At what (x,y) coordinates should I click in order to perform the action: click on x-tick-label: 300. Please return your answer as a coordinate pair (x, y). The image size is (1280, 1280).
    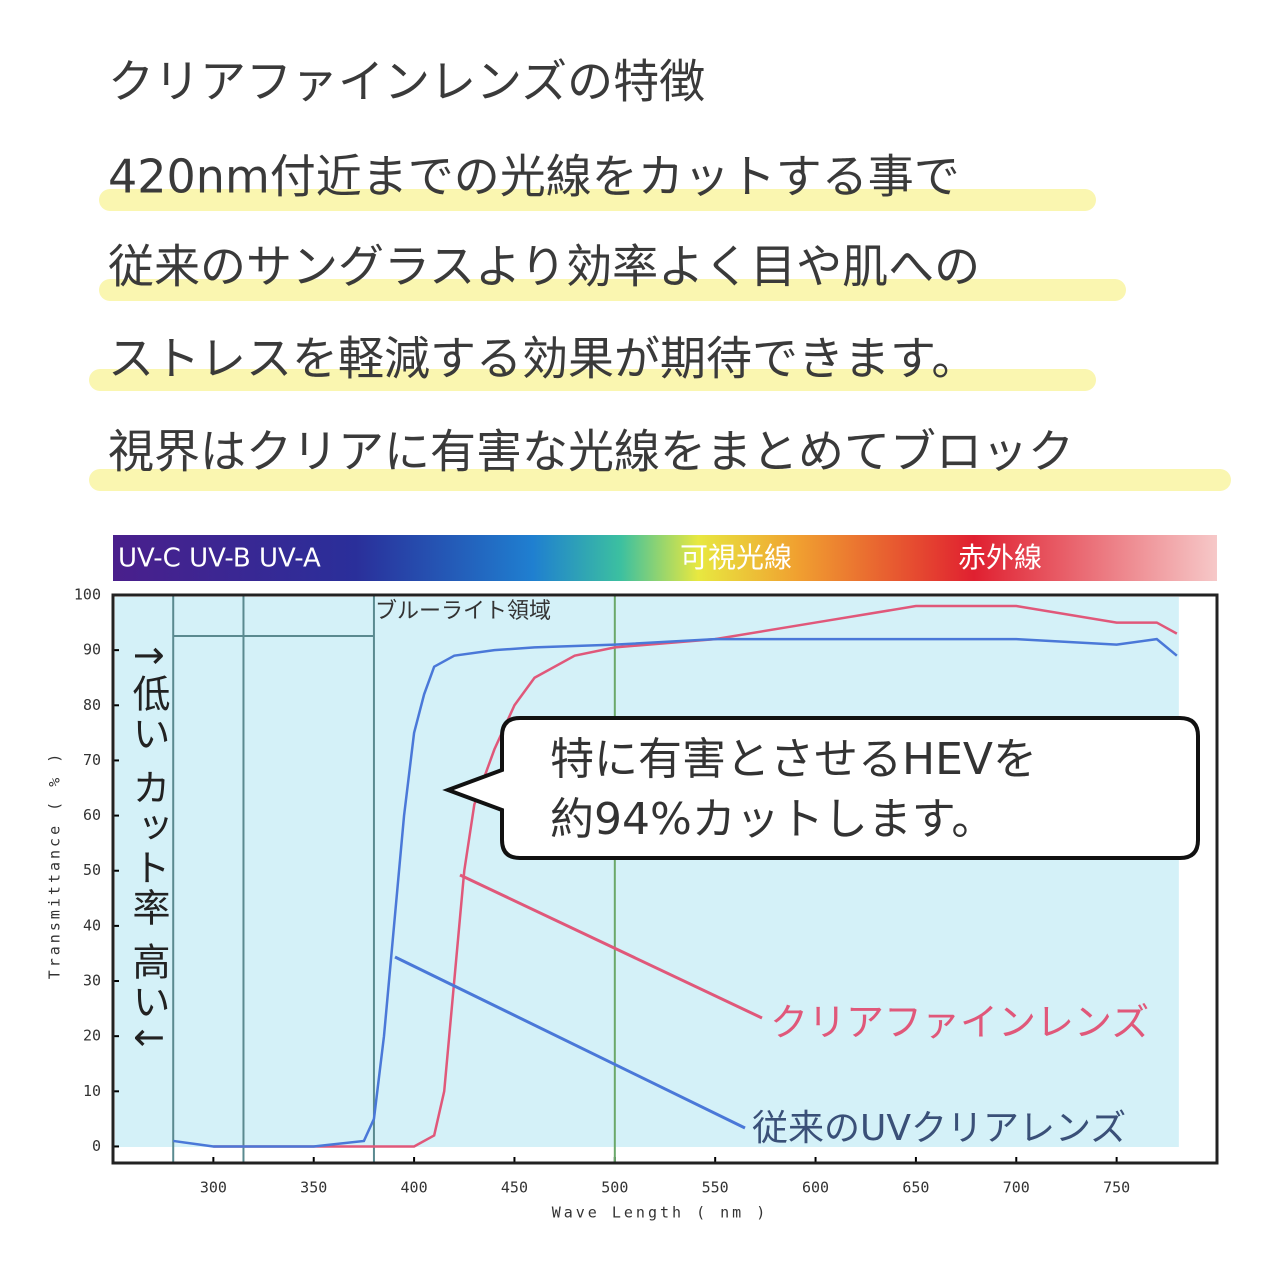
    Looking at the image, I should click on (213, 1188).